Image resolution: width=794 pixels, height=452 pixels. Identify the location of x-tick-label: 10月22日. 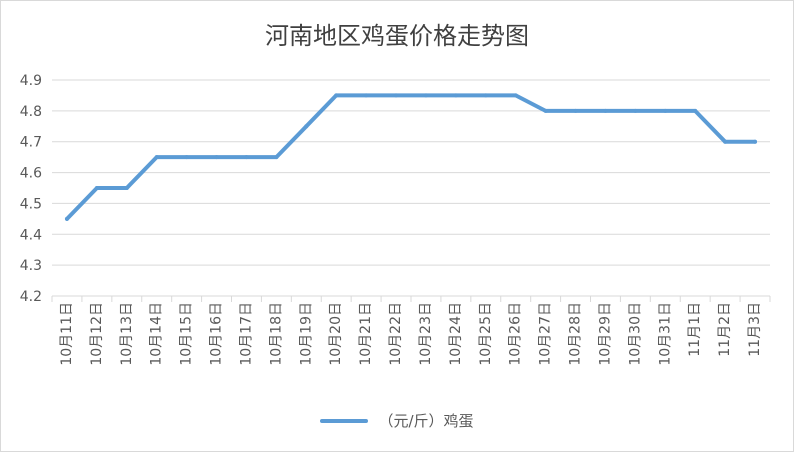
(396, 334).